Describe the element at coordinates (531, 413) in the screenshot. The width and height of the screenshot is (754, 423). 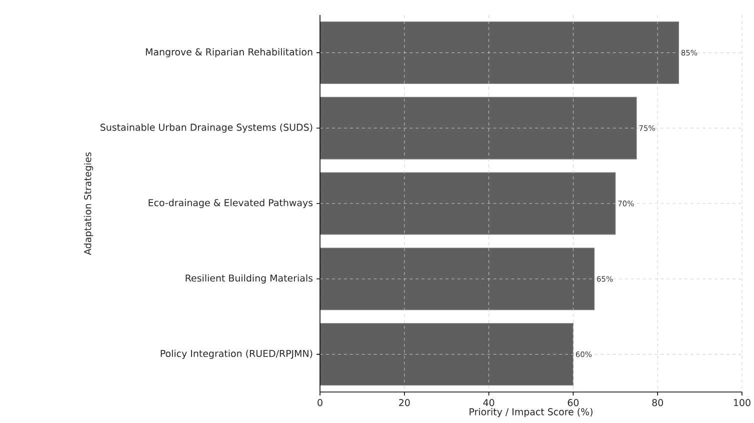
I see `x-axis-title: Priority / Impact Score (%)` at that location.